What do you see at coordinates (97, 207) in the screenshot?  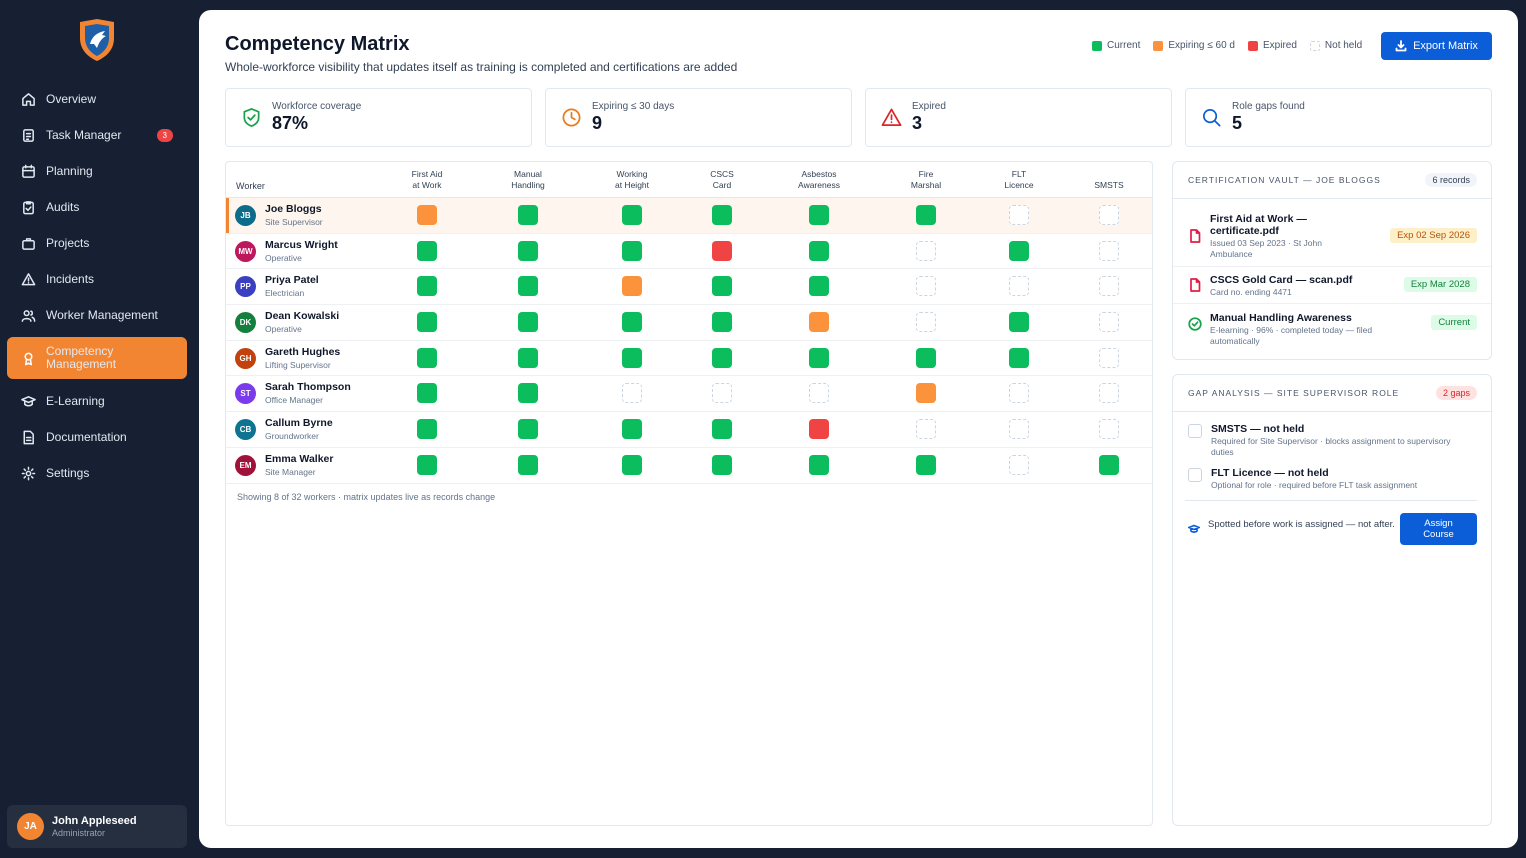 I see `sidebar-item-audits: Audits` at bounding box center [97, 207].